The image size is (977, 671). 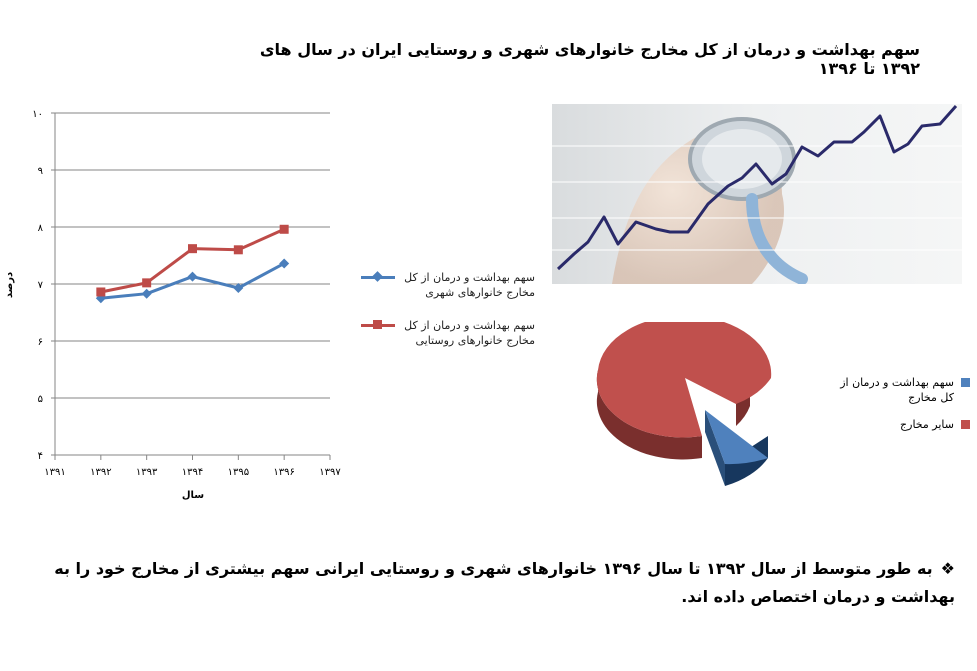 What do you see at coordinates (238, 472) in the screenshot?
I see `x-tick-label: ۱۳۹۵` at bounding box center [238, 472].